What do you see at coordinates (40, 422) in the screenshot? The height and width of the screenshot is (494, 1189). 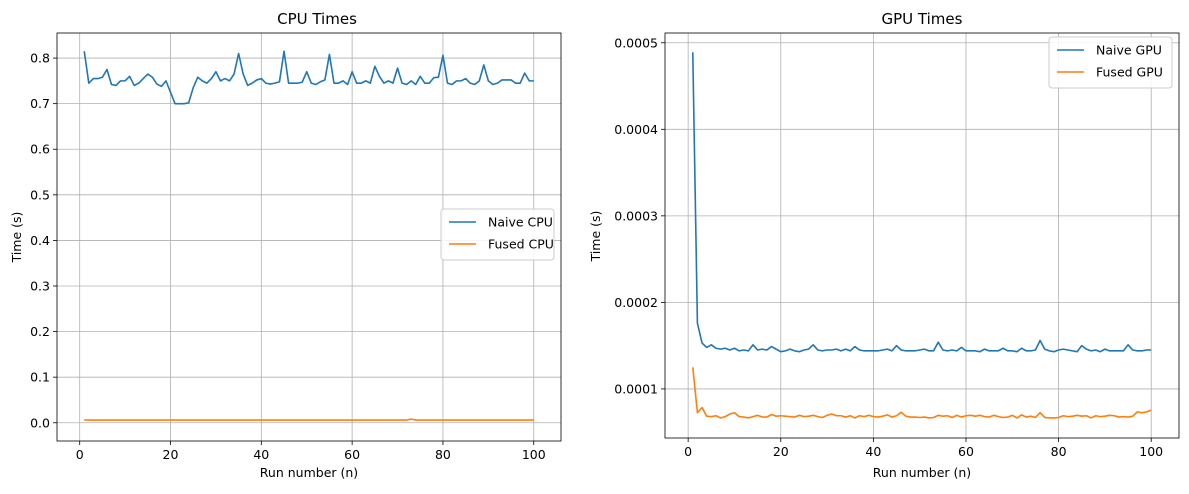 I see `y-tick-label: 0.0` at bounding box center [40, 422].